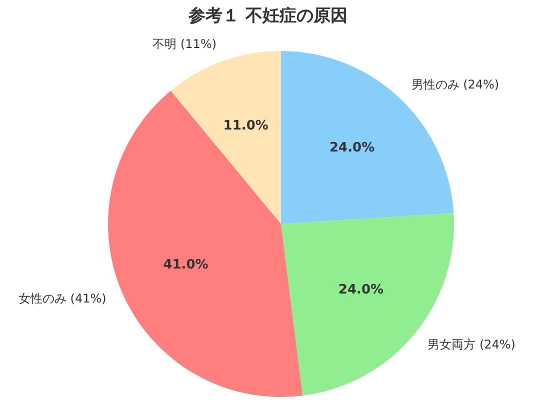 This screenshot has height=418, width=536. Describe the element at coordinates (472, 344) in the screenshot. I see `slice-label: 男女両方 (24%)` at that location.